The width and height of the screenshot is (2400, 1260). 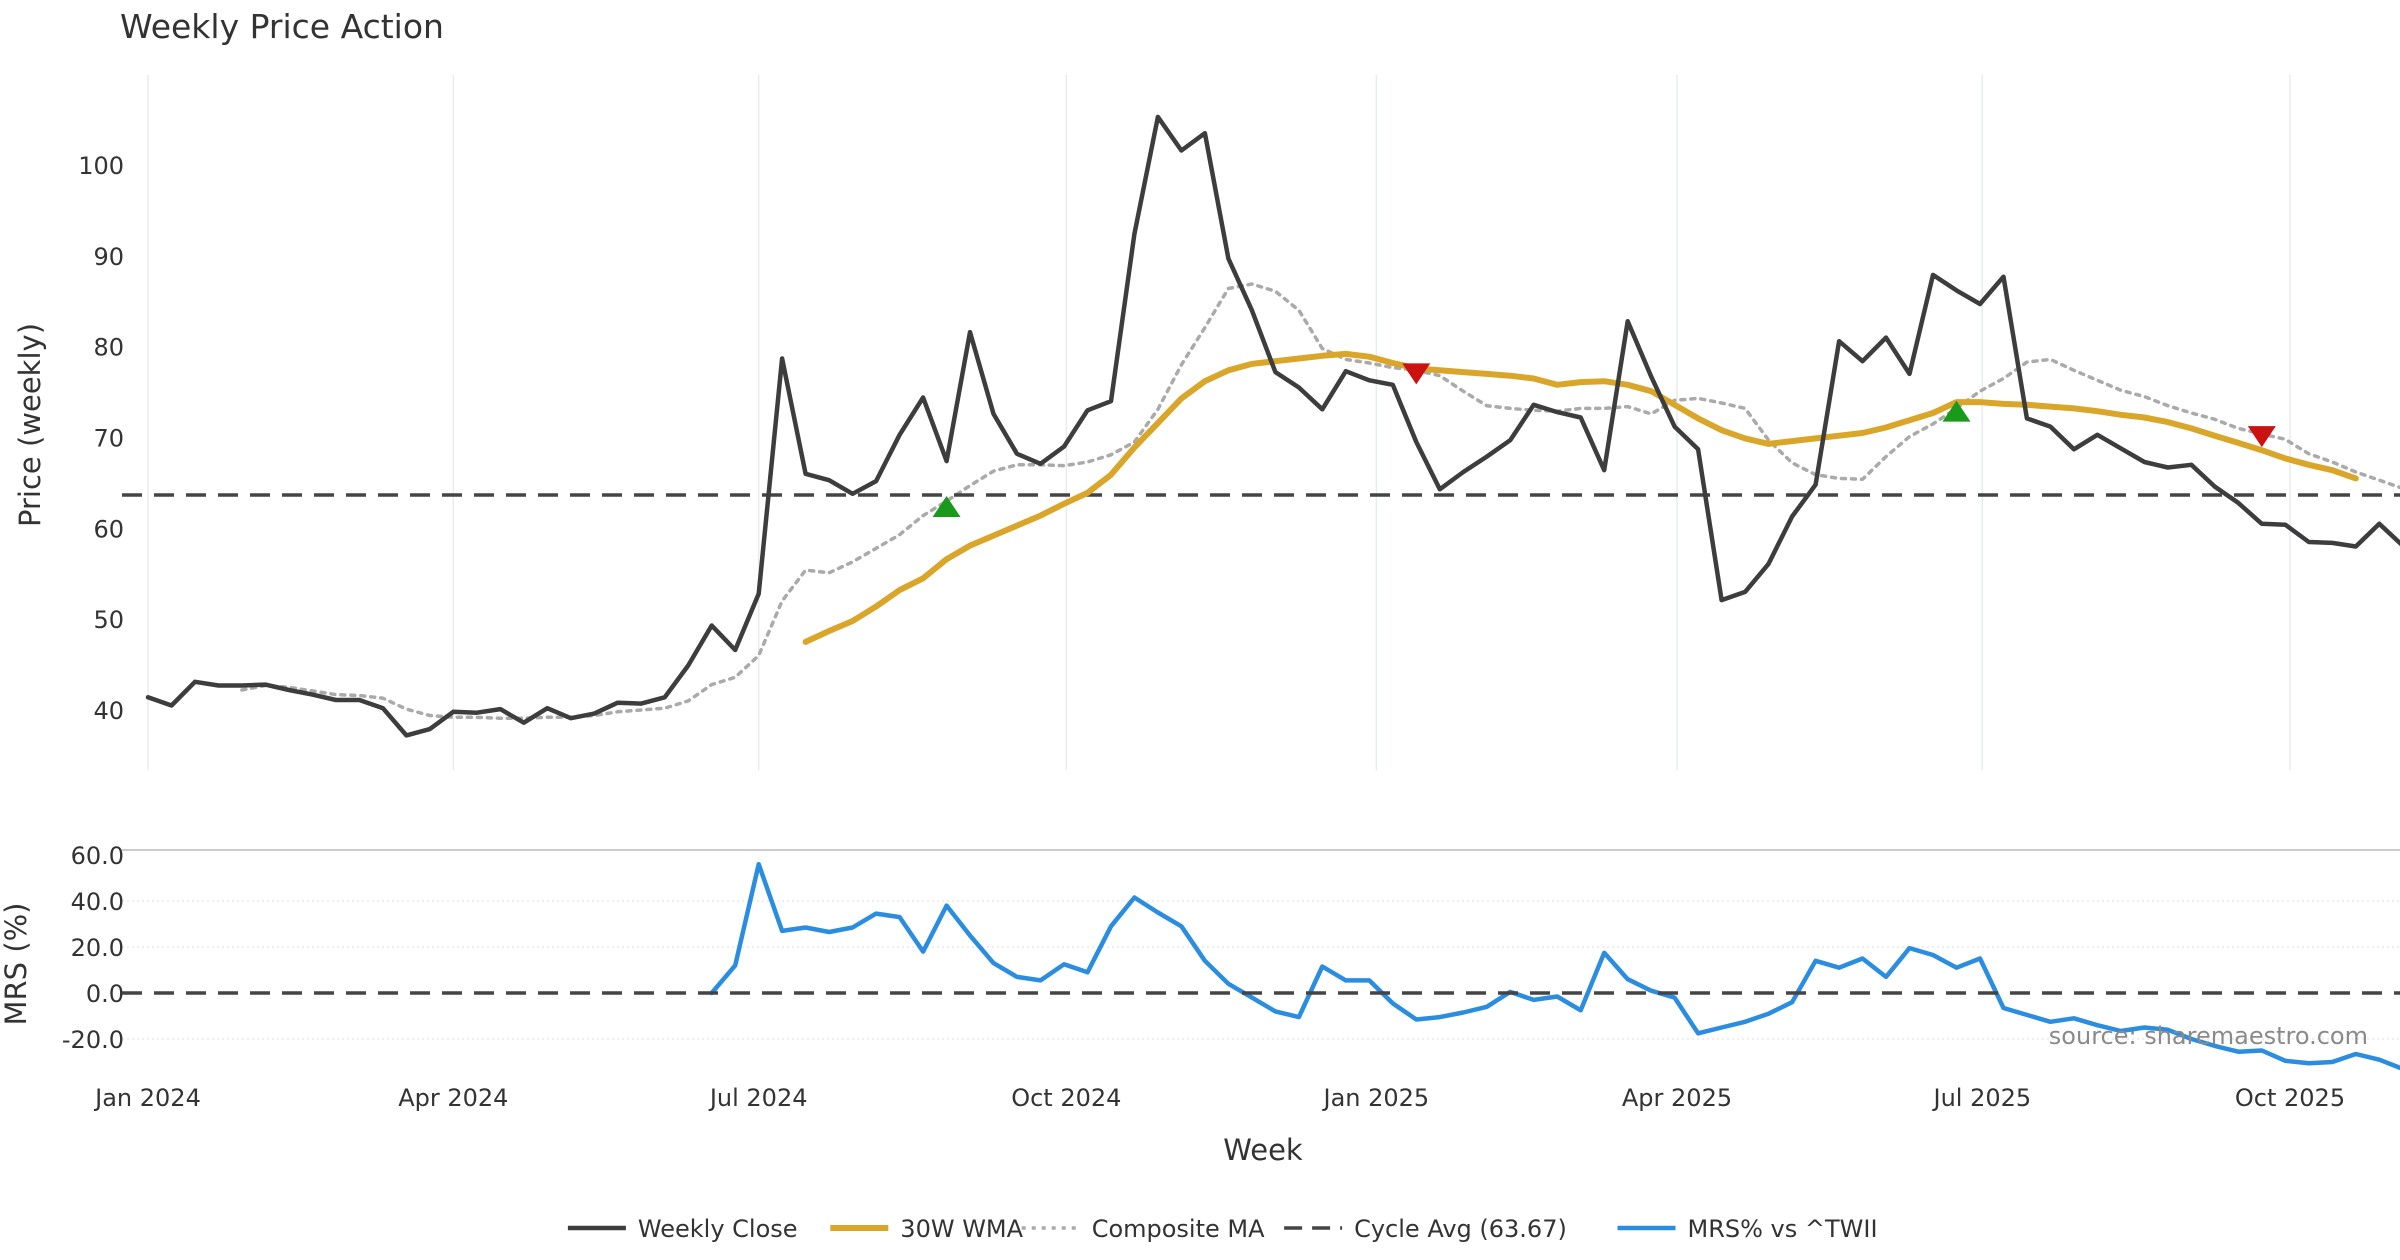 What do you see at coordinates (2290, 1098) in the screenshot?
I see `x-tick-label: Oct 2025` at bounding box center [2290, 1098].